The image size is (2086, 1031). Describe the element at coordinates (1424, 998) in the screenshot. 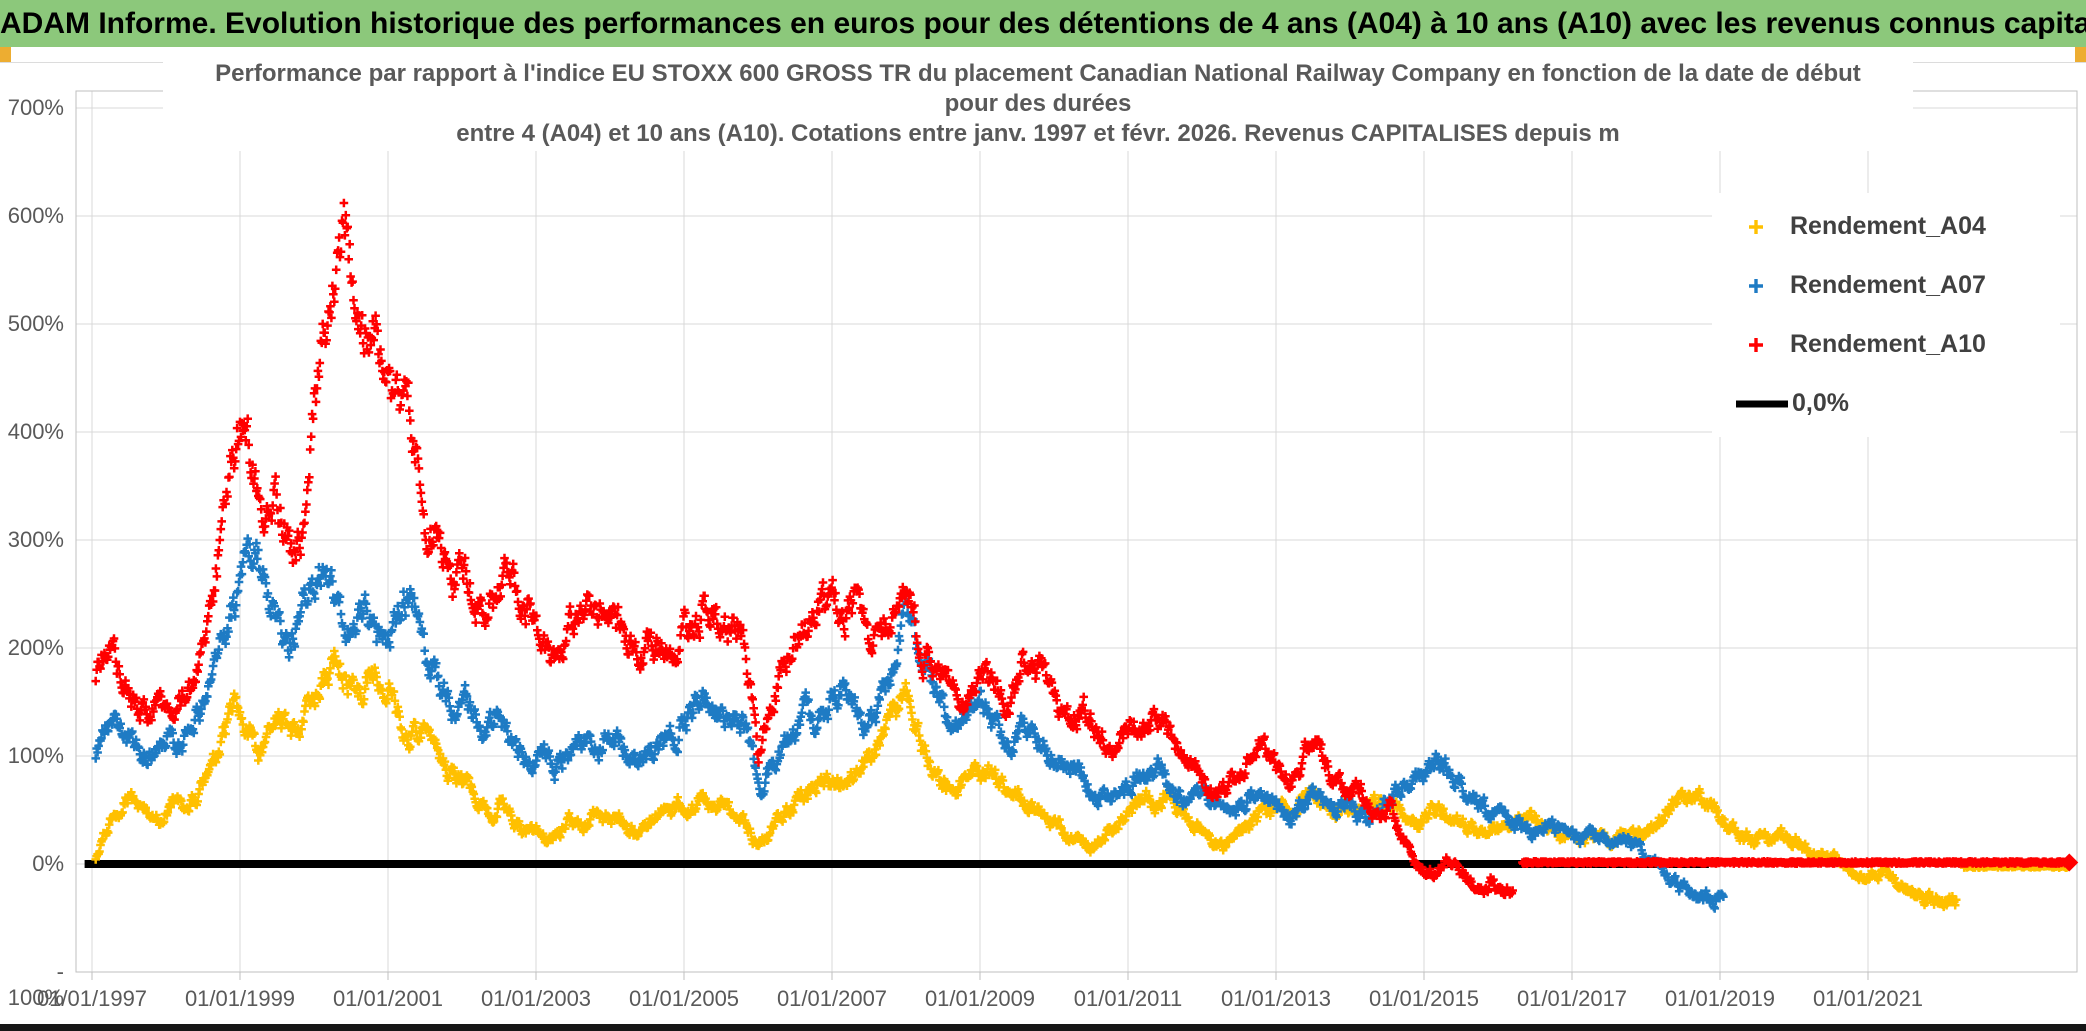

I see `x-axis-label: 01/01/2015` at that location.